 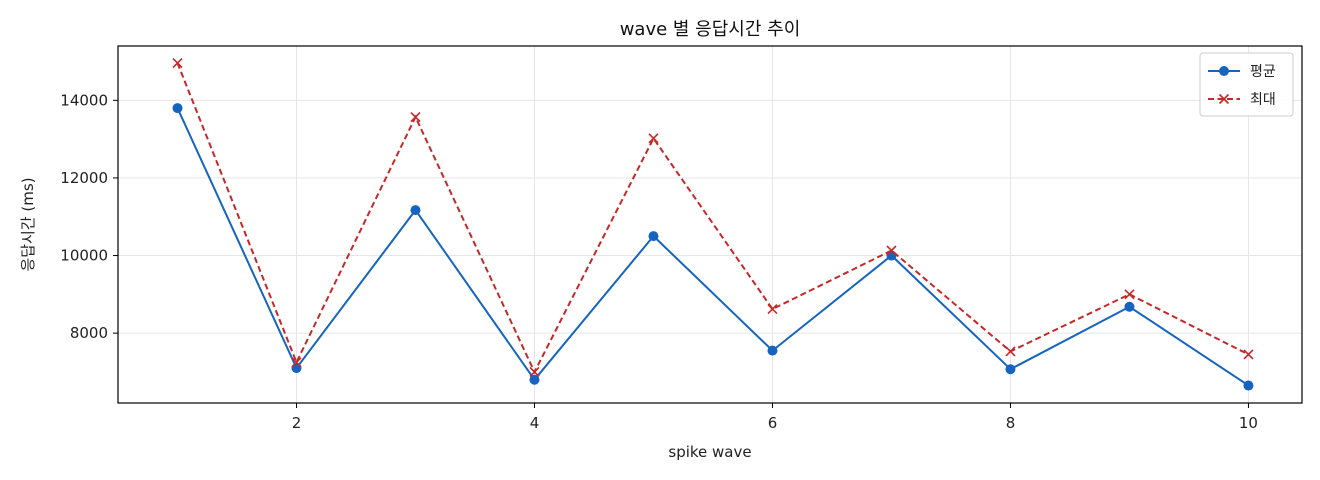 What do you see at coordinates (773, 423) in the screenshot?
I see `x-tick-label: 6` at bounding box center [773, 423].